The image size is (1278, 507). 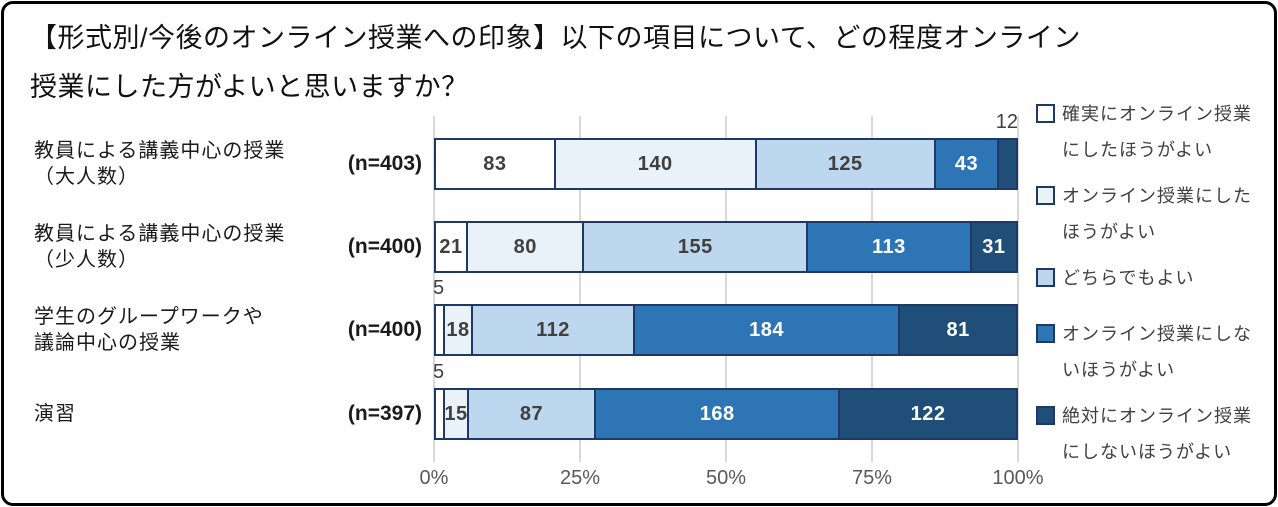 I want to click on category-row-label: 学生のグループワークや 議論中心の授業 (n=400), so click(x=228, y=330).